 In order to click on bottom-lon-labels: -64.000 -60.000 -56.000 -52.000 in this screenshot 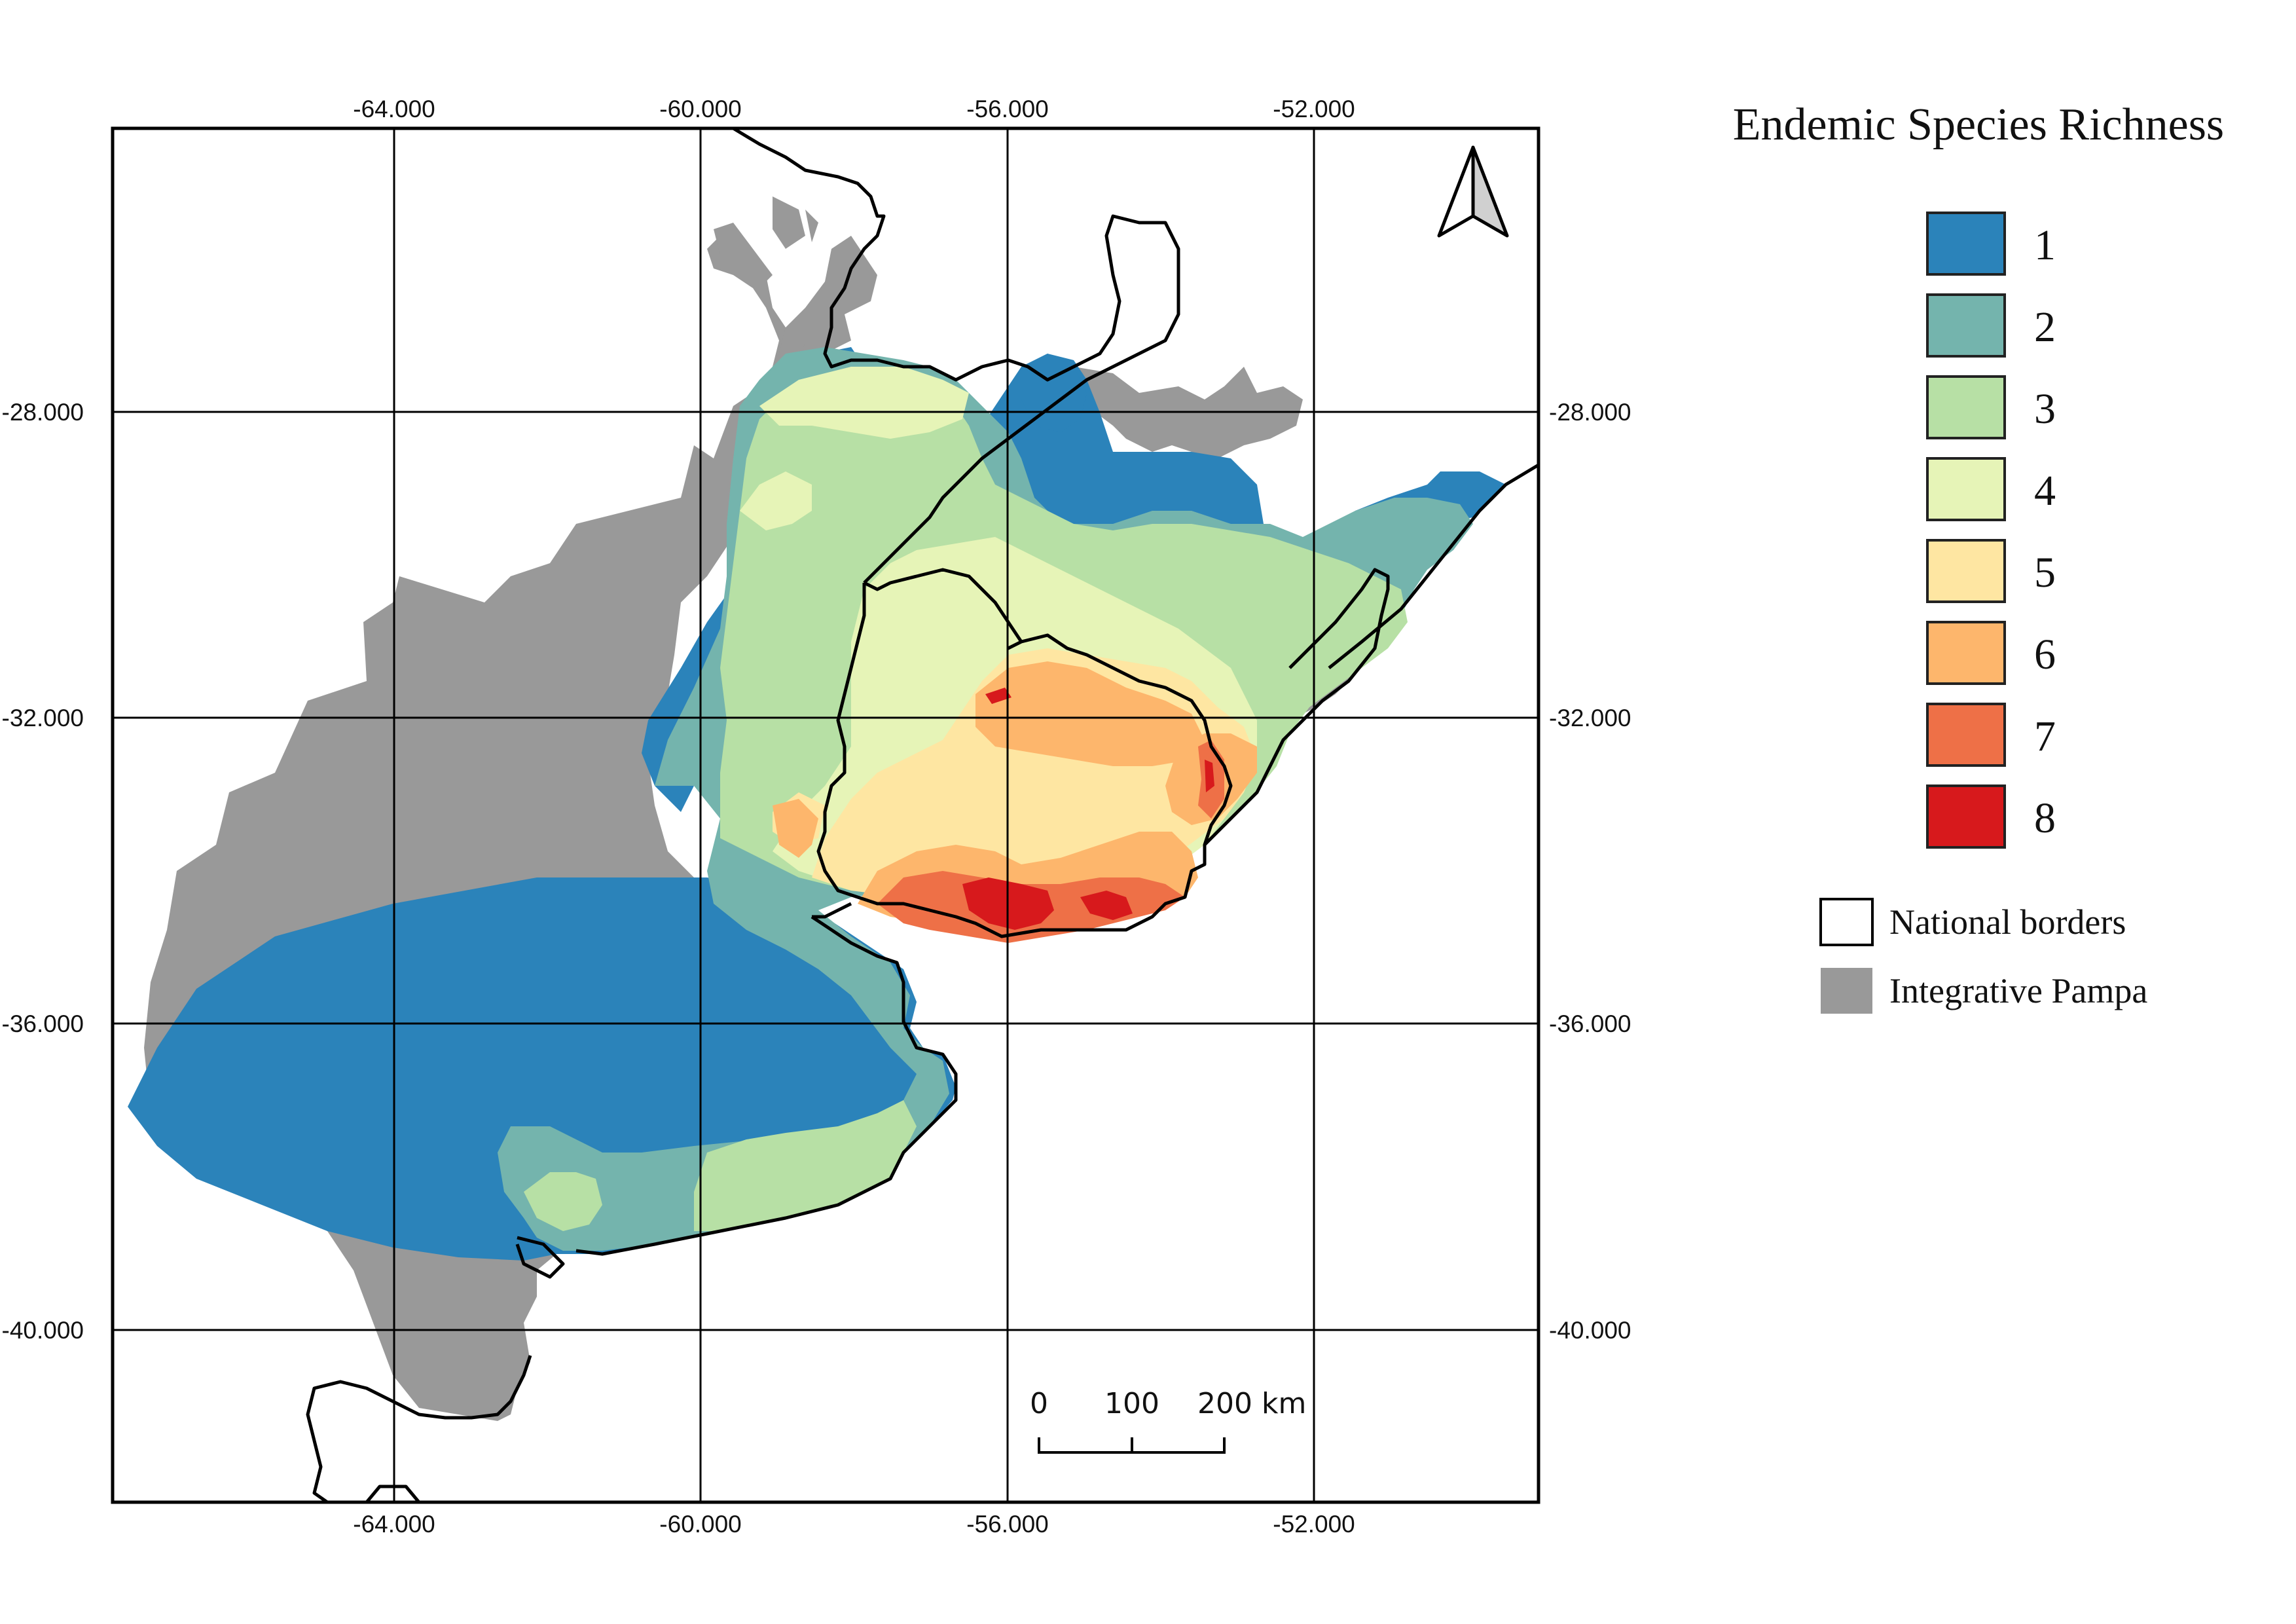, I will do `click(854, 1524)`.